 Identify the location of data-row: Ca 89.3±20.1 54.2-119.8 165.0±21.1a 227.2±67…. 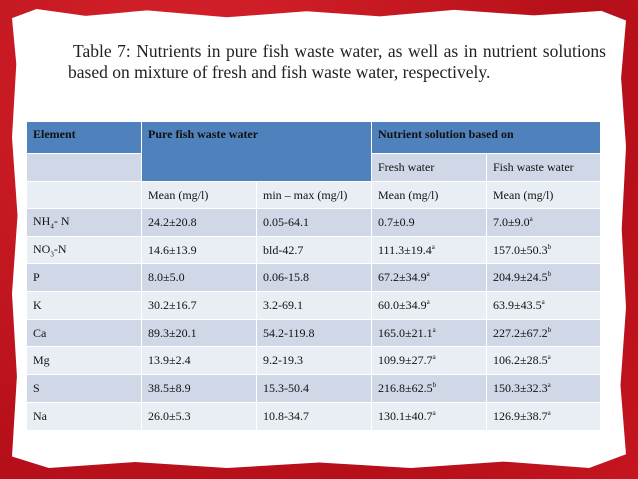
(314, 333).